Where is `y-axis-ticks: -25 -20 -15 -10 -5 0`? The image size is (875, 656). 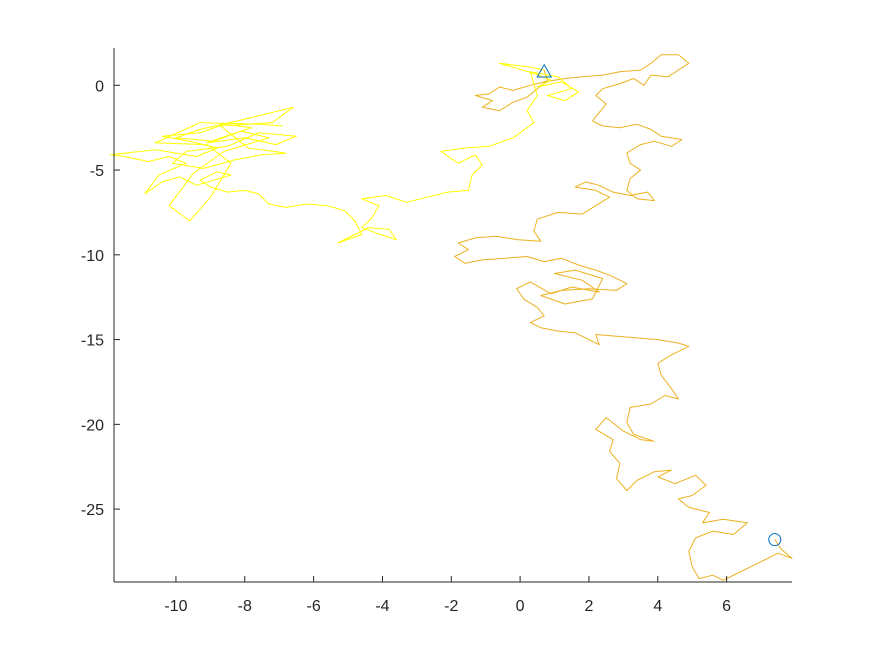 y-axis-ticks: -25 -20 -15 -10 -5 0 is located at coordinates (100, 298).